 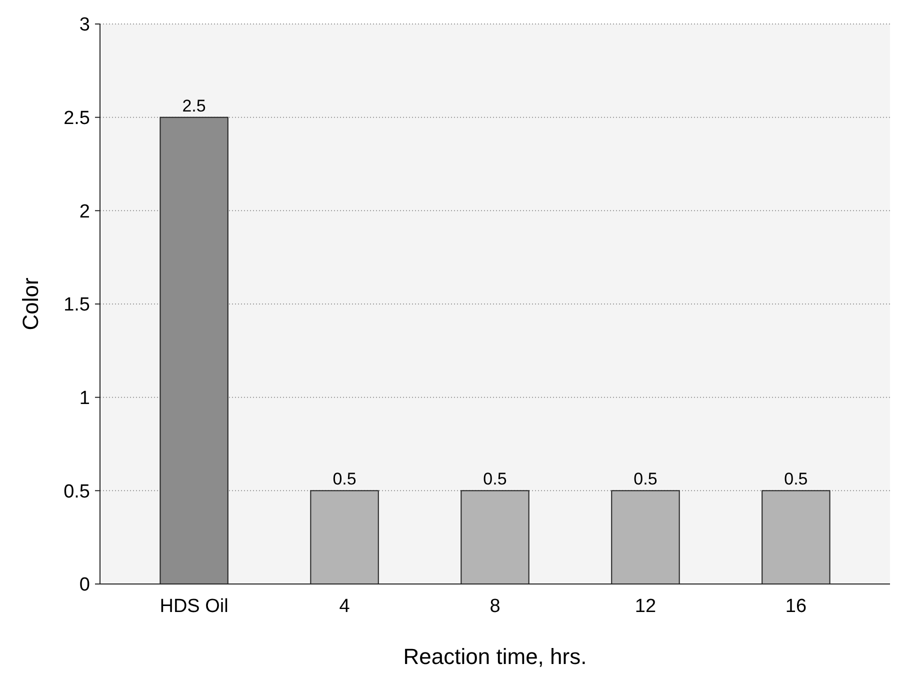 I want to click on y-axis-title: Color, so click(x=30, y=304).